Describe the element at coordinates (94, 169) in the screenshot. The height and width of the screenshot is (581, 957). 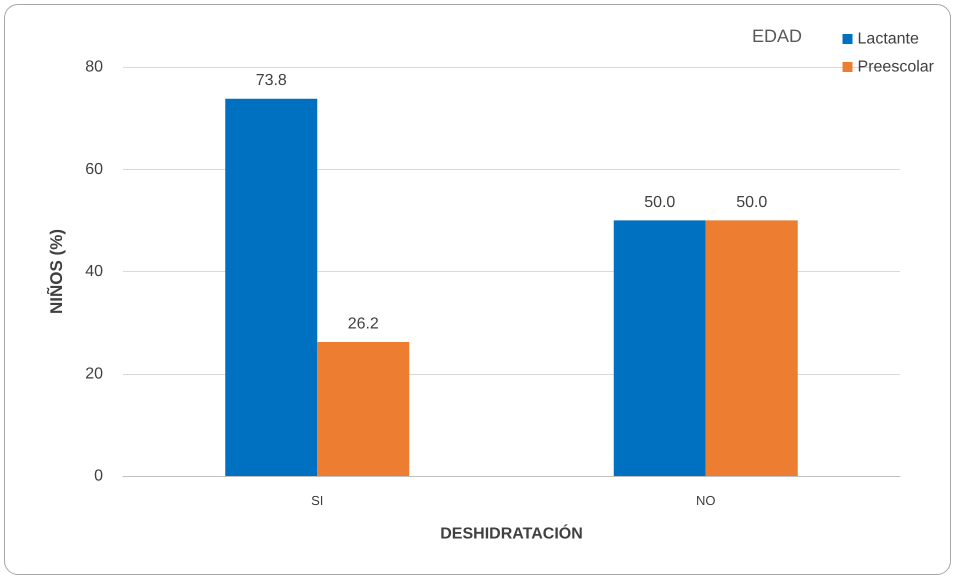
I see `y-tick-label: 60` at that location.